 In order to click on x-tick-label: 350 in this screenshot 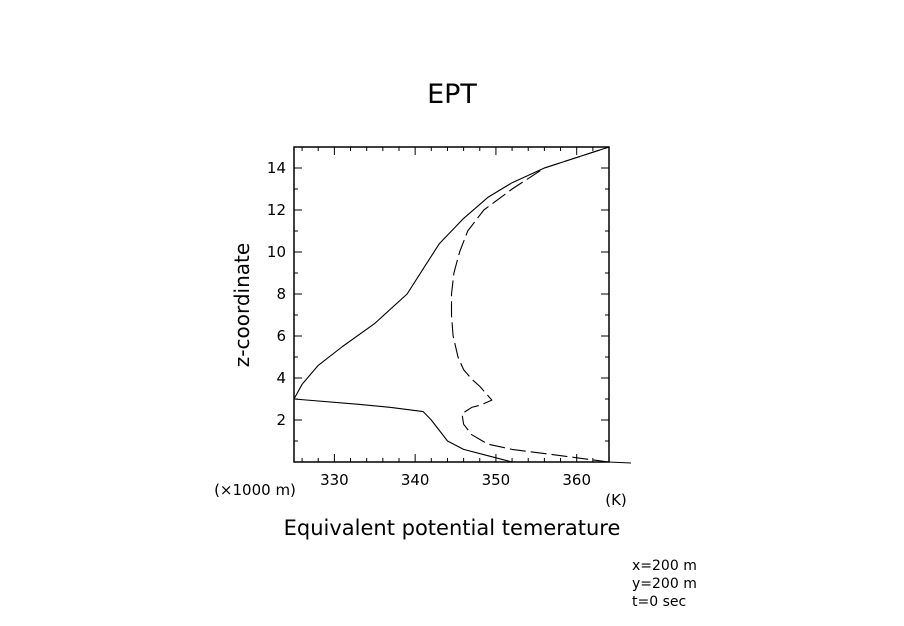, I will do `click(496, 480)`.